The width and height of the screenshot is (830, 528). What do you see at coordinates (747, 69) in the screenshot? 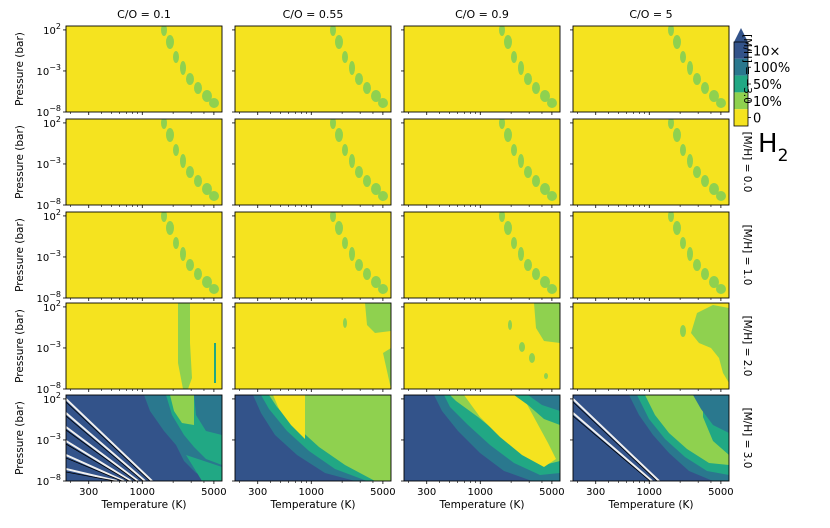
I see `row-label-0: [M/H] = −3.0` at bounding box center [747, 69].